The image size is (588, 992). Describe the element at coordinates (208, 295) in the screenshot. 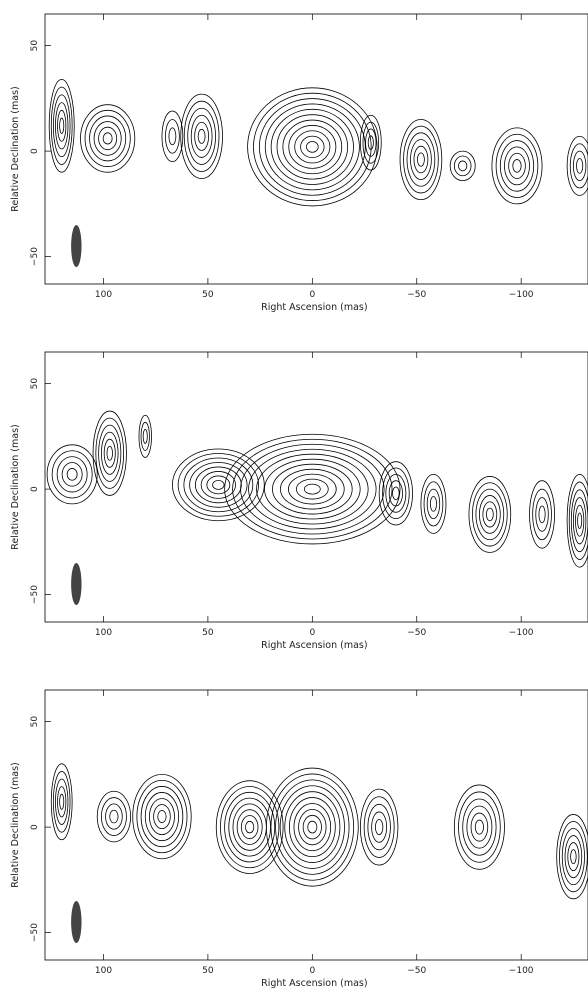

I see `x-tick-label: 50` at that location.